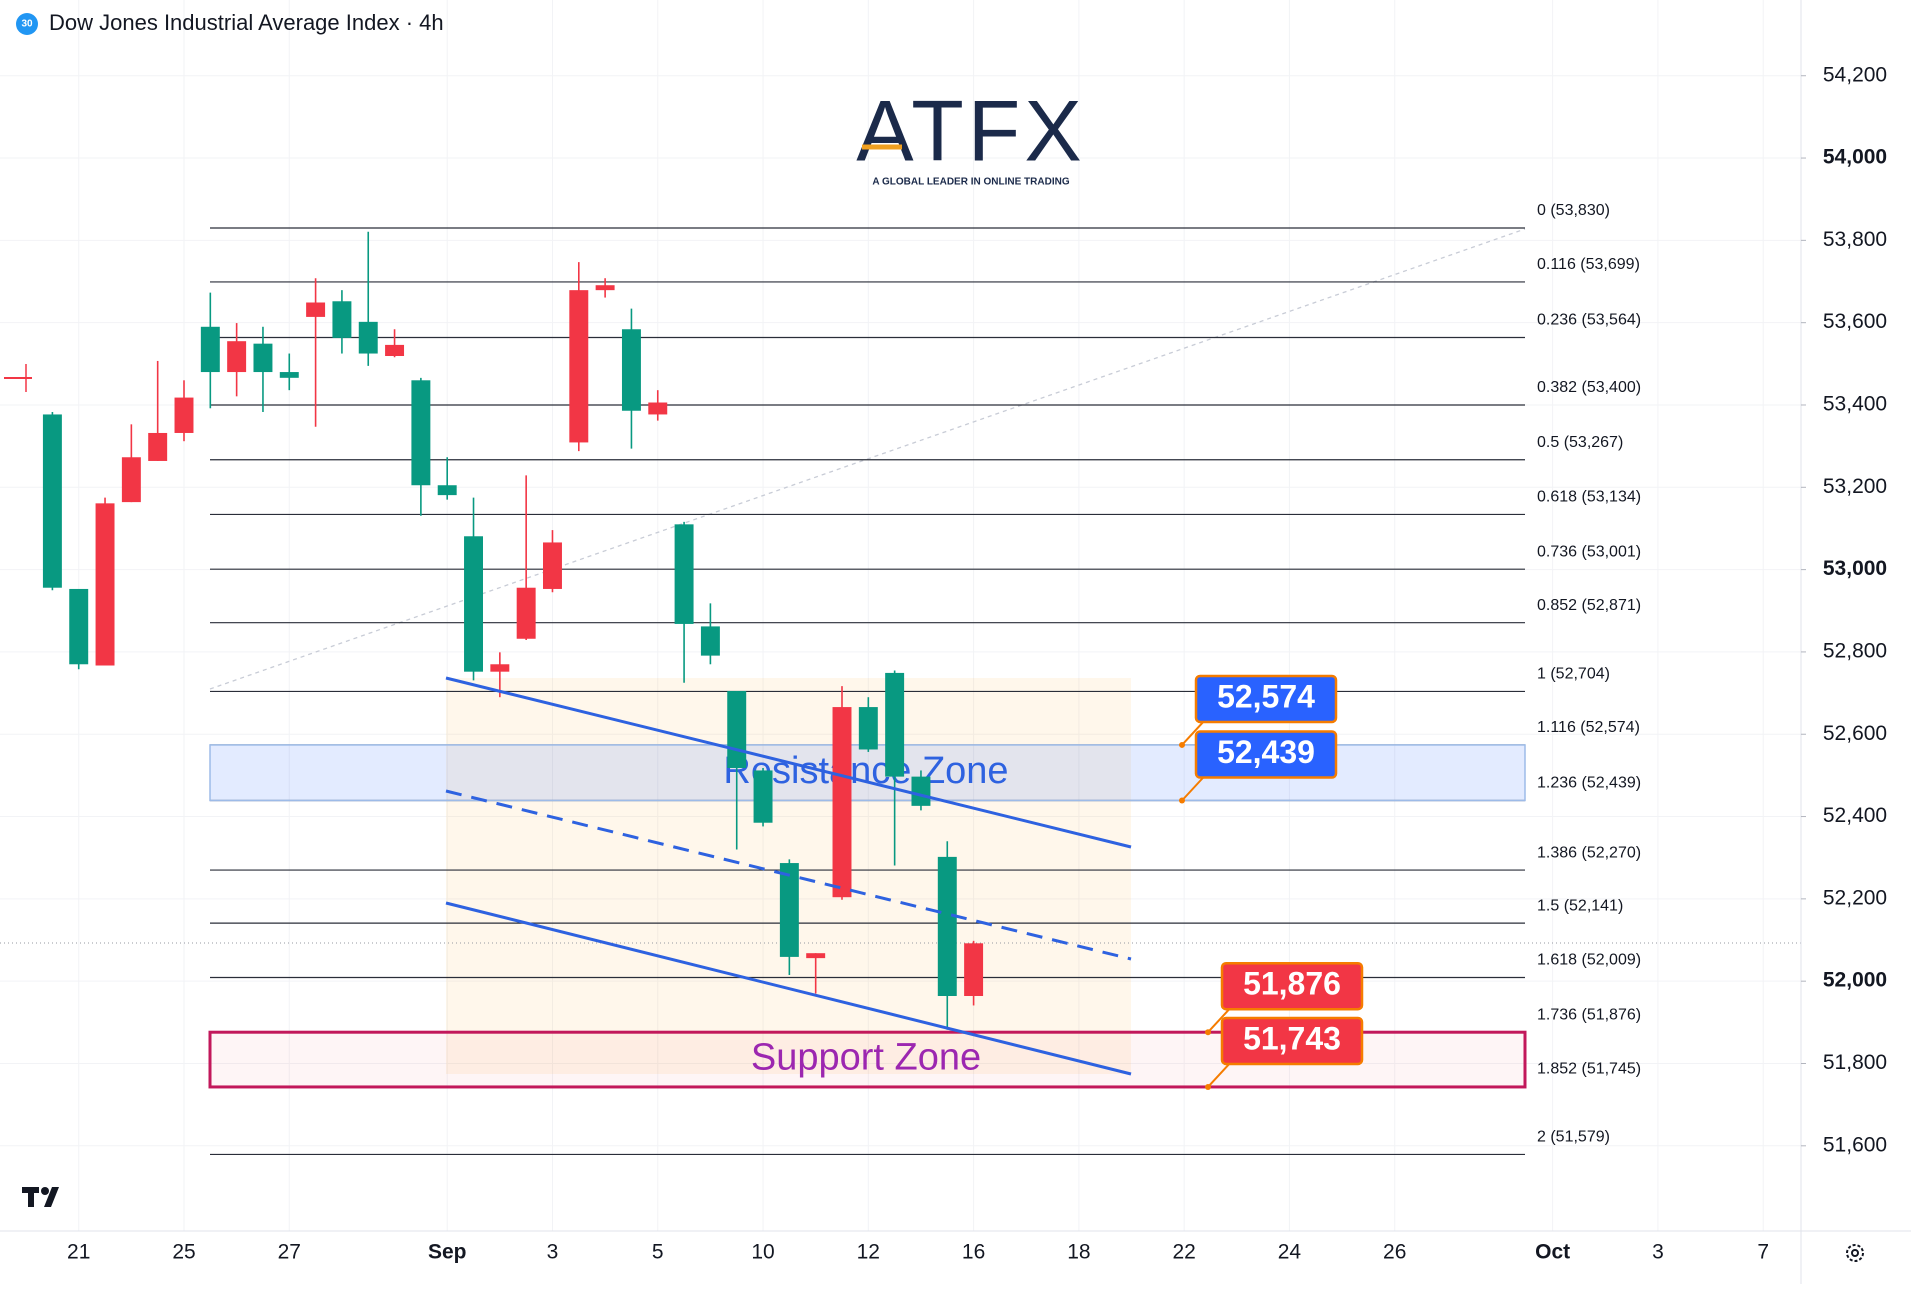  What do you see at coordinates (1763, 1252) in the screenshot?
I see `x-tick-label: 7` at bounding box center [1763, 1252].